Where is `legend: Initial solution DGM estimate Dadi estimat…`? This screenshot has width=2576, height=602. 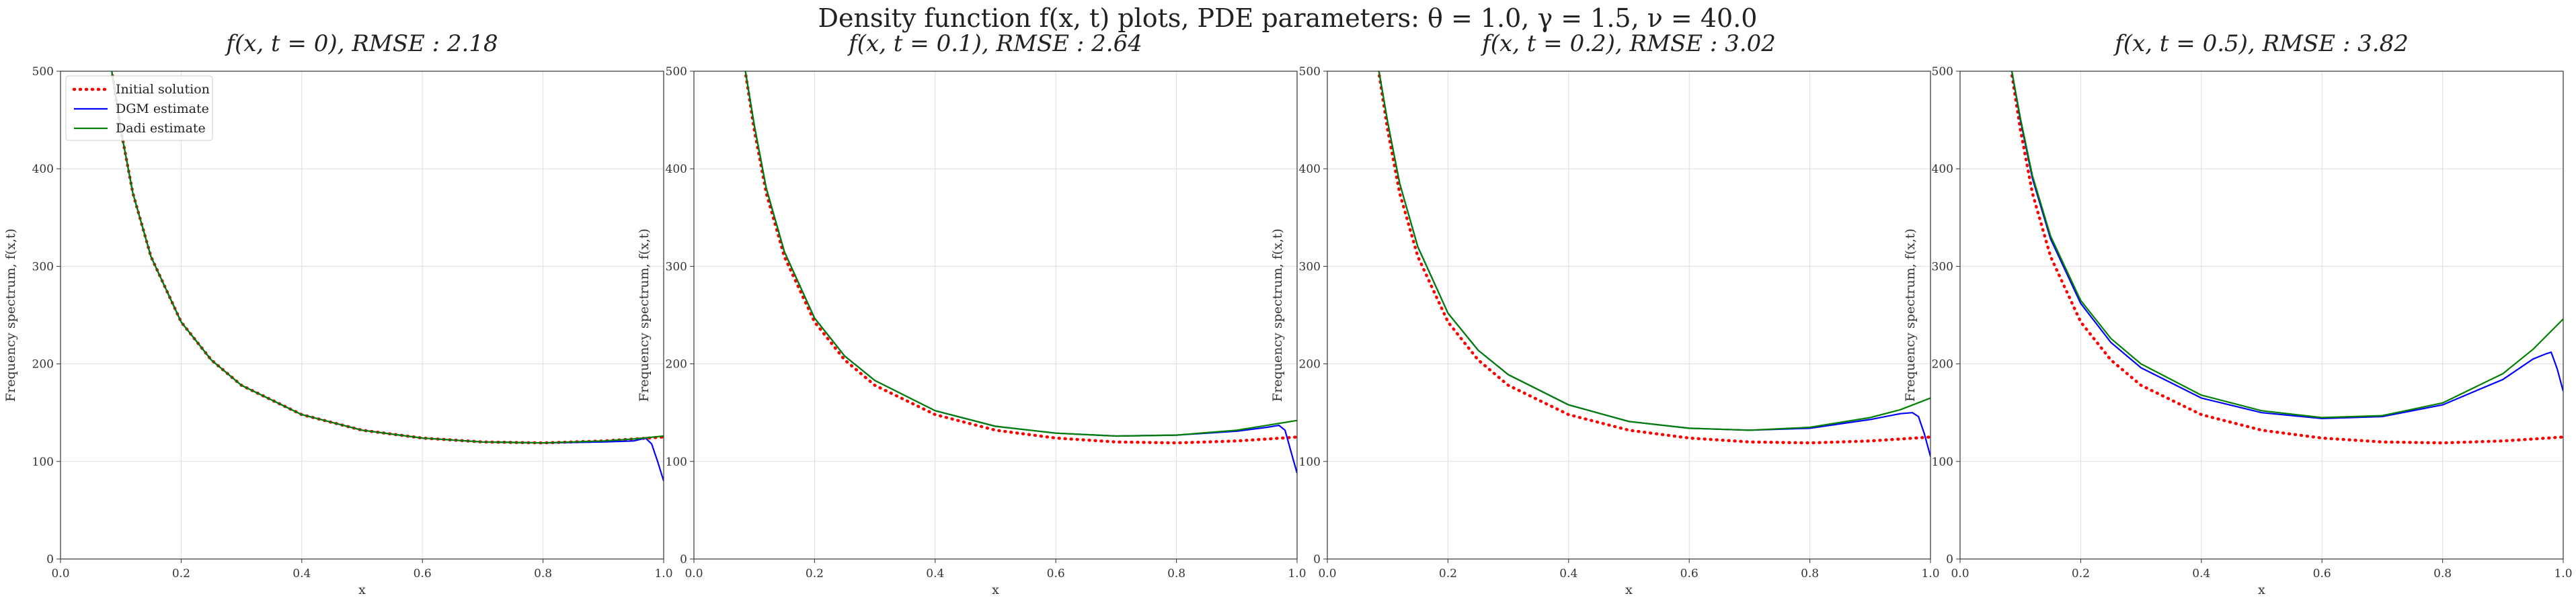
legend: Initial solution DGM estimate Dadi estimat… is located at coordinates (139, 108).